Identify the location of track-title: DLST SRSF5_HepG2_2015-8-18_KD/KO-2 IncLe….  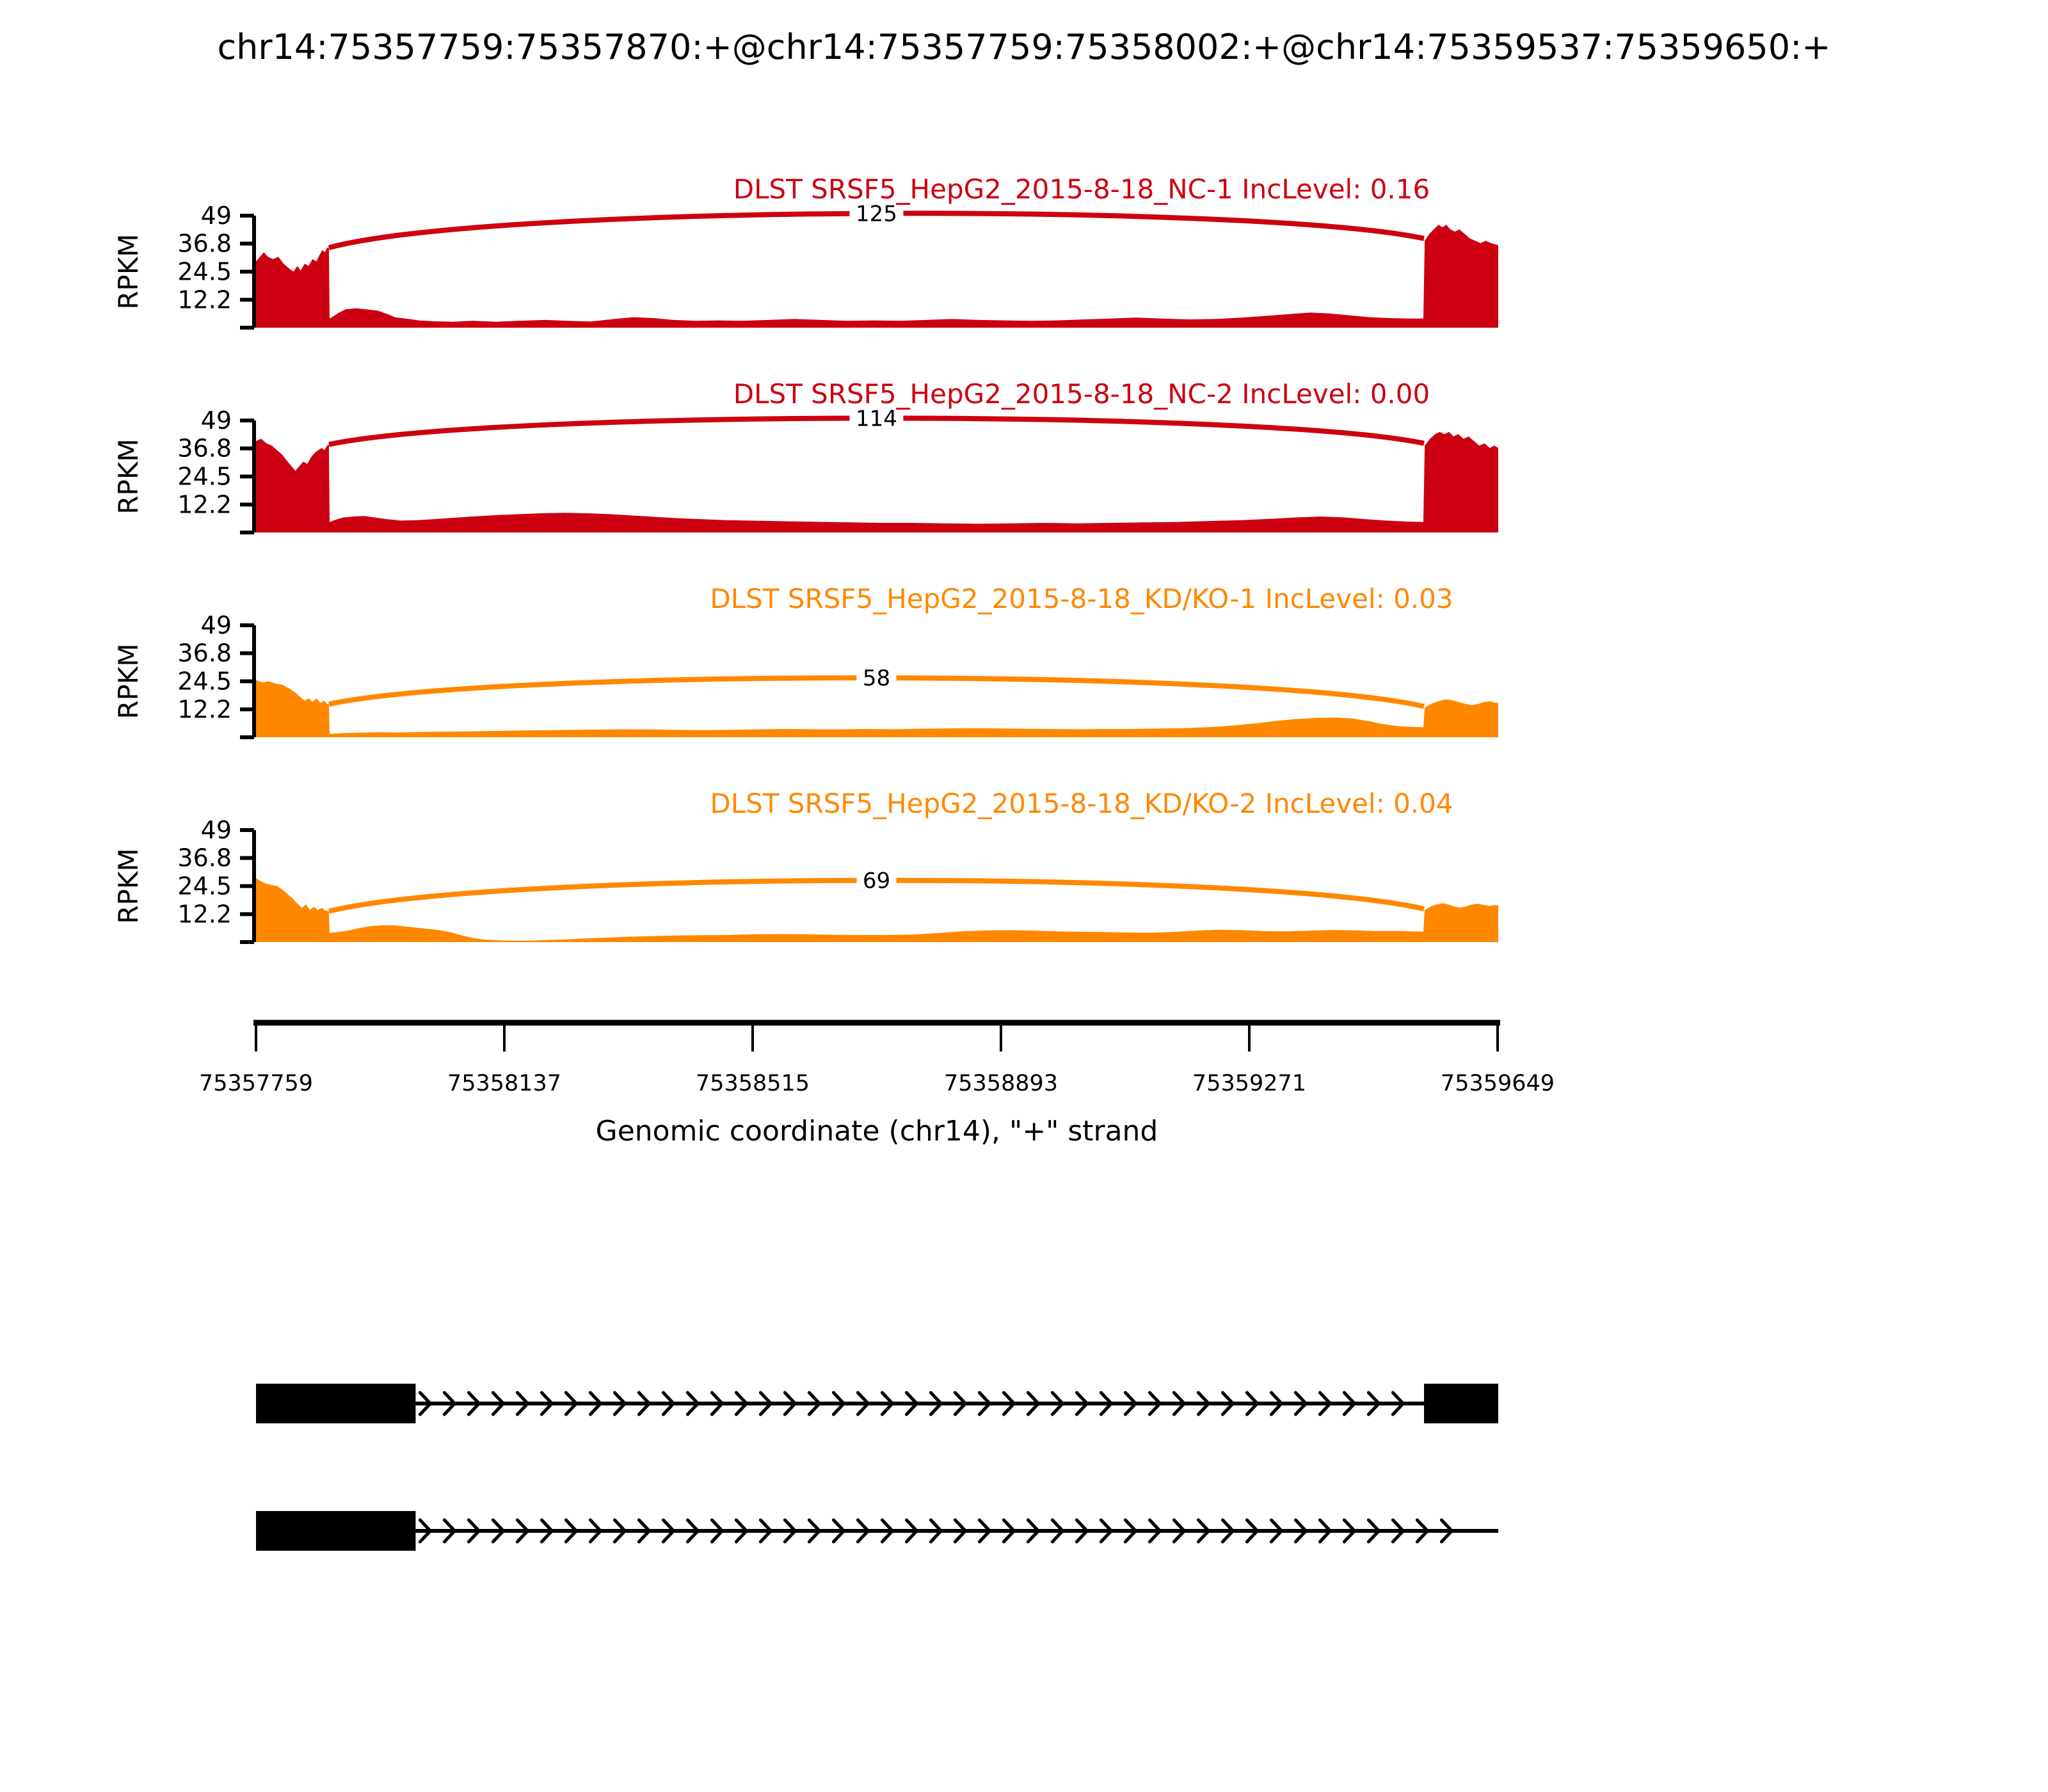
(1081, 803).